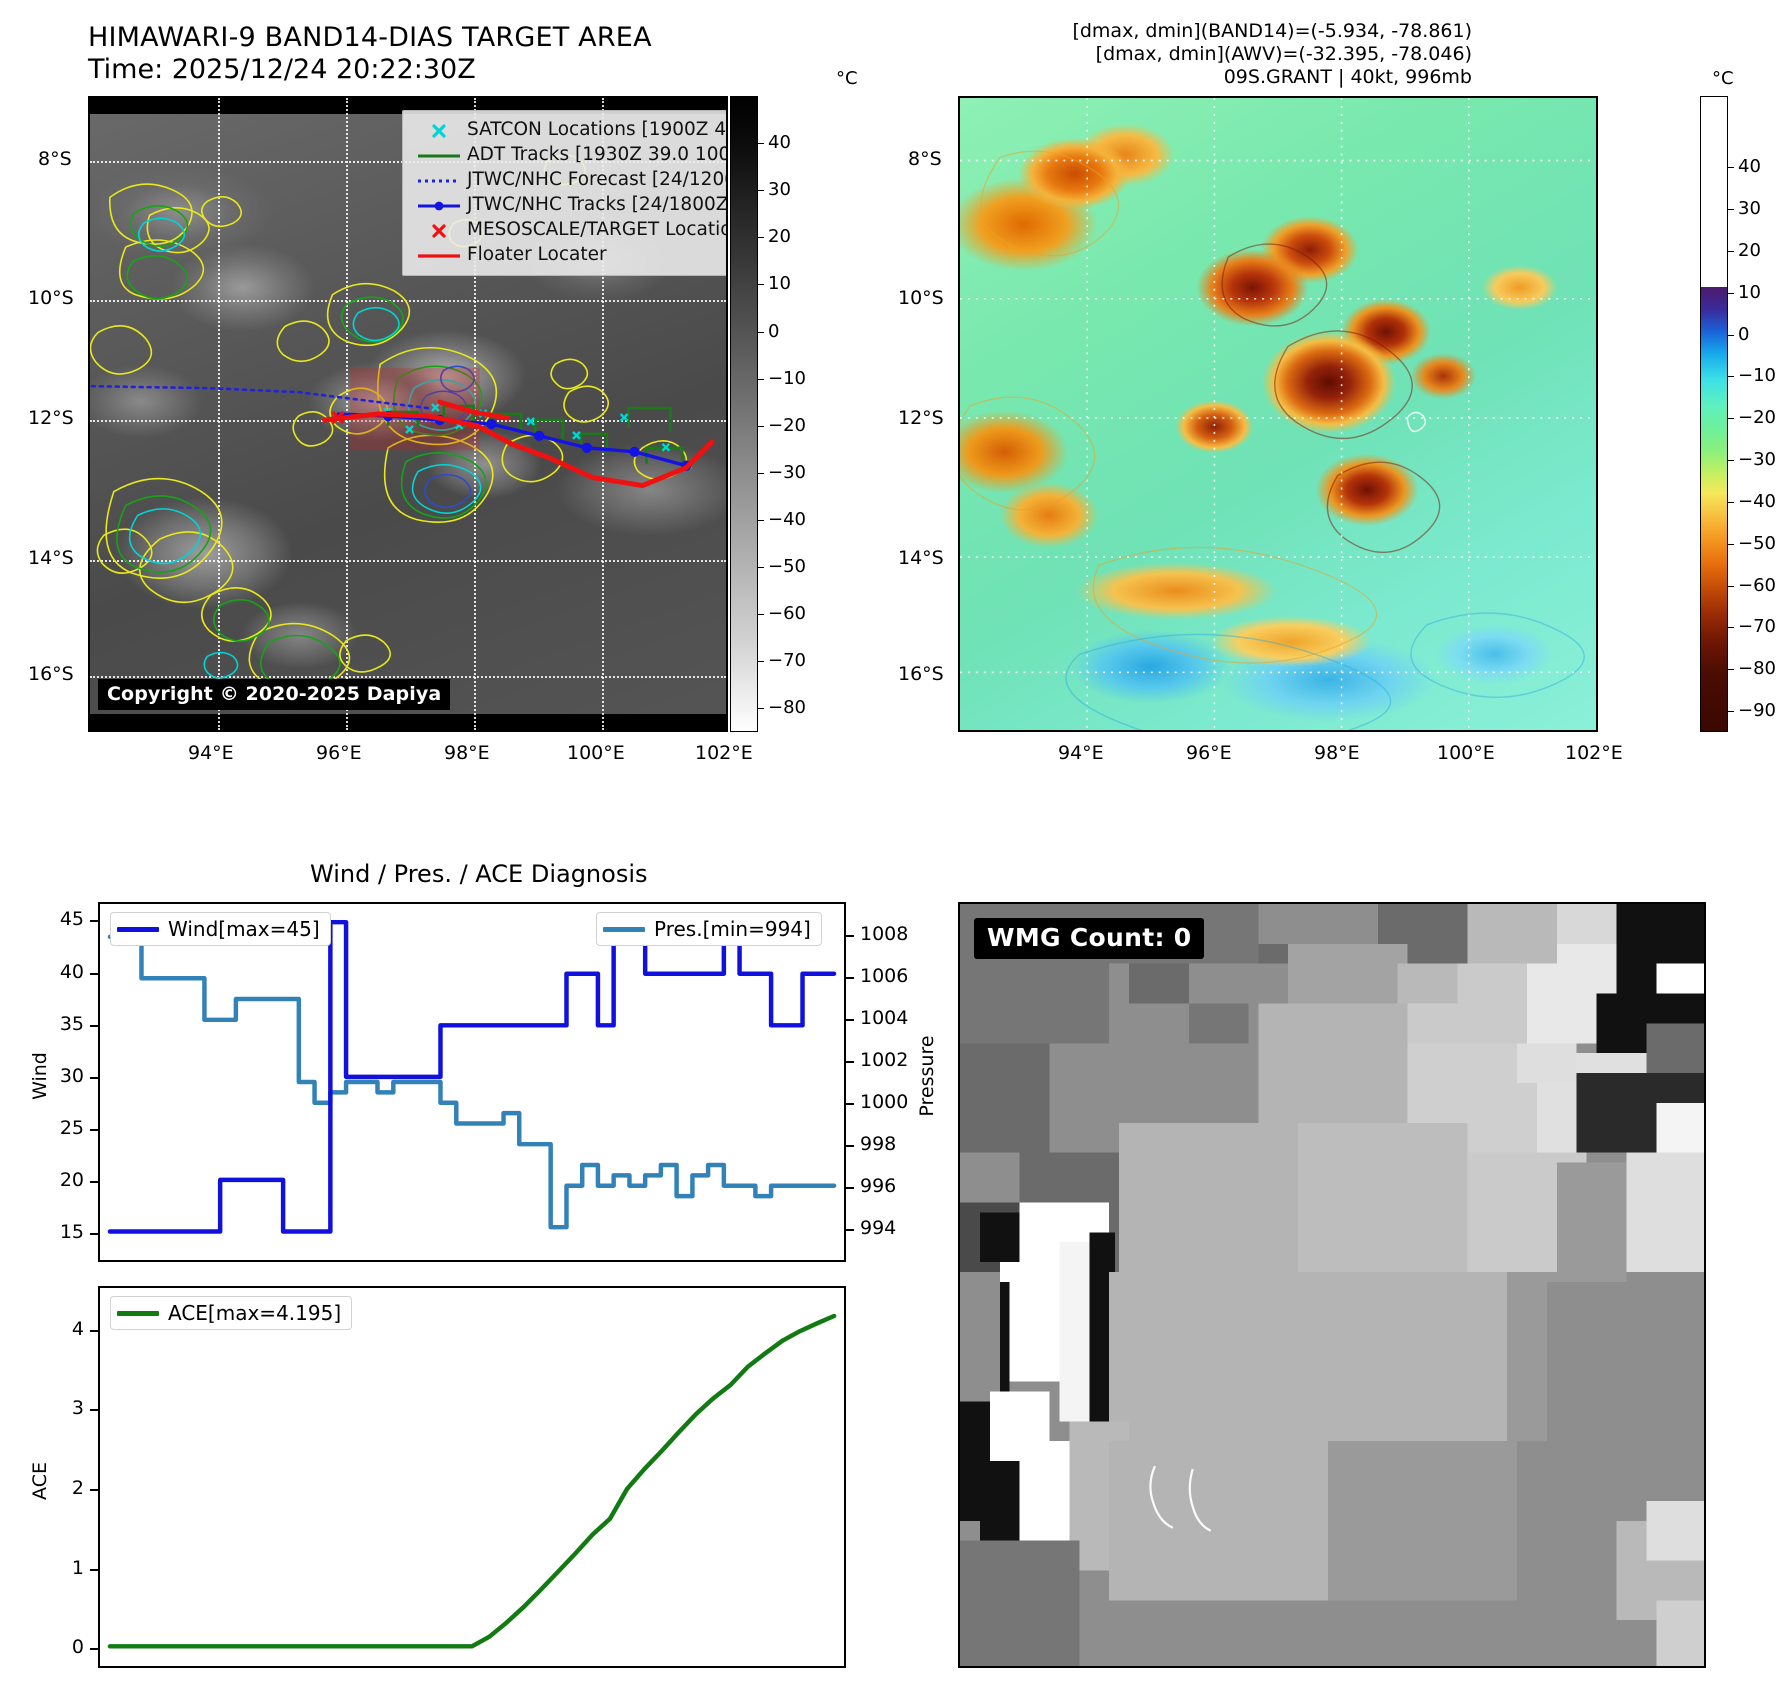 The image size is (1788, 1690). What do you see at coordinates (878, 1143) in the screenshot?
I see `pressure-tick-label: 998` at bounding box center [878, 1143].